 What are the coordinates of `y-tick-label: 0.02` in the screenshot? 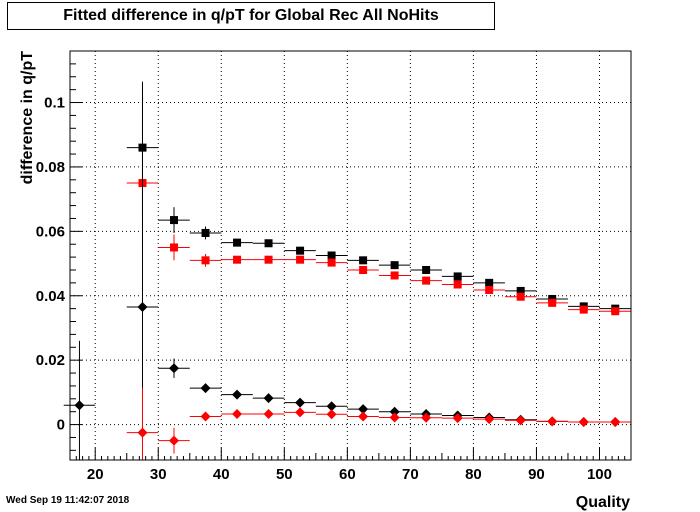 It's located at (50, 360).